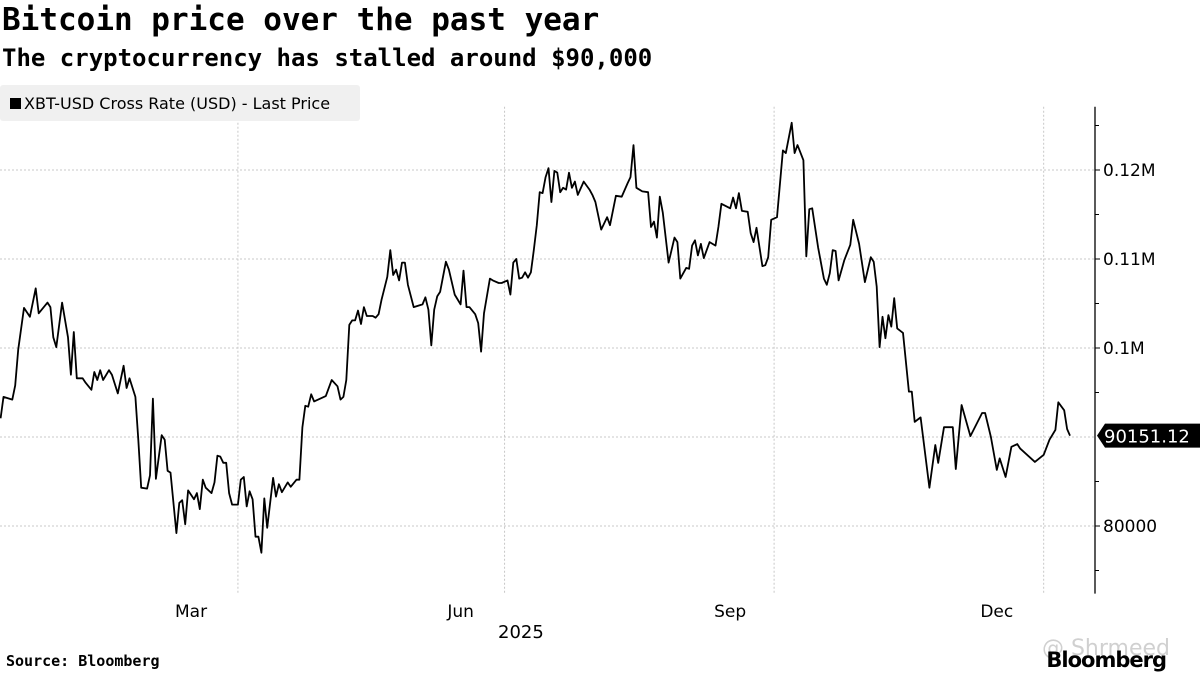 The image size is (1200, 675). What do you see at coordinates (191, 612) in the screenshot?
I see `x-tick-label: Mar` at bounding box center [191, 612].